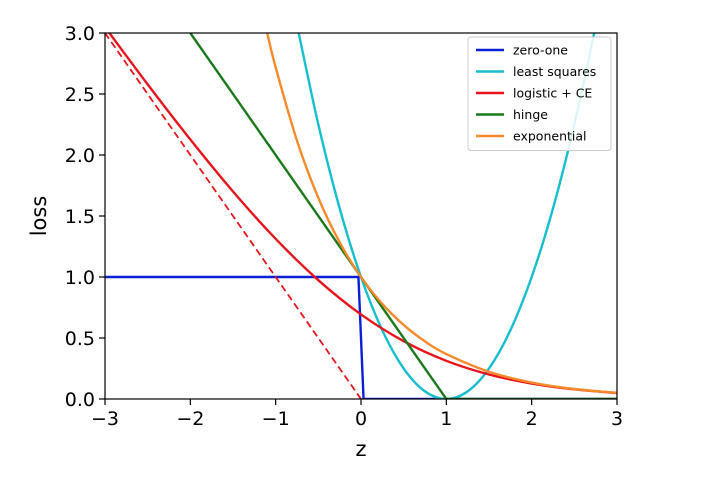 Image resolution: width=711 pixels, height=481 pixels. Describe the element at coordinates (276, 419) in the screenshot. I see `x-tick-label: −1` at that location.